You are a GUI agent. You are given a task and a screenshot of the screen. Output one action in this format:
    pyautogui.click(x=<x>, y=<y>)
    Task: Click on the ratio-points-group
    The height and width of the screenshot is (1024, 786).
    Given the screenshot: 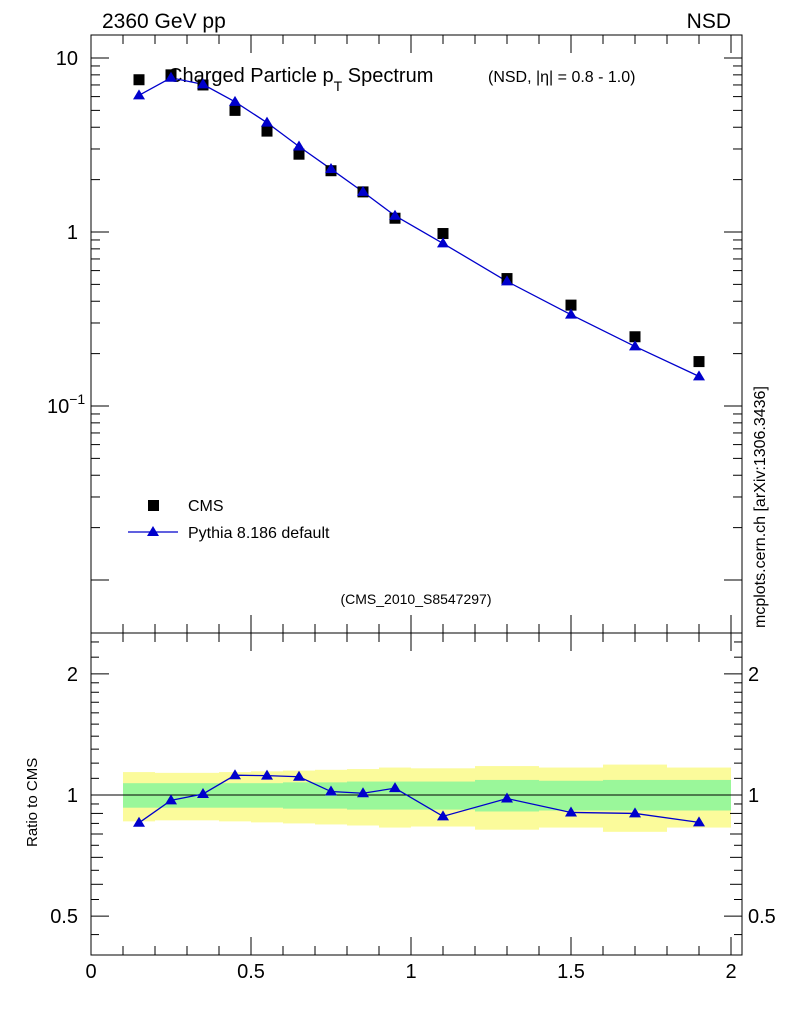 What is the action you would take?
    pyautogui.click(x=419, y=798)
    